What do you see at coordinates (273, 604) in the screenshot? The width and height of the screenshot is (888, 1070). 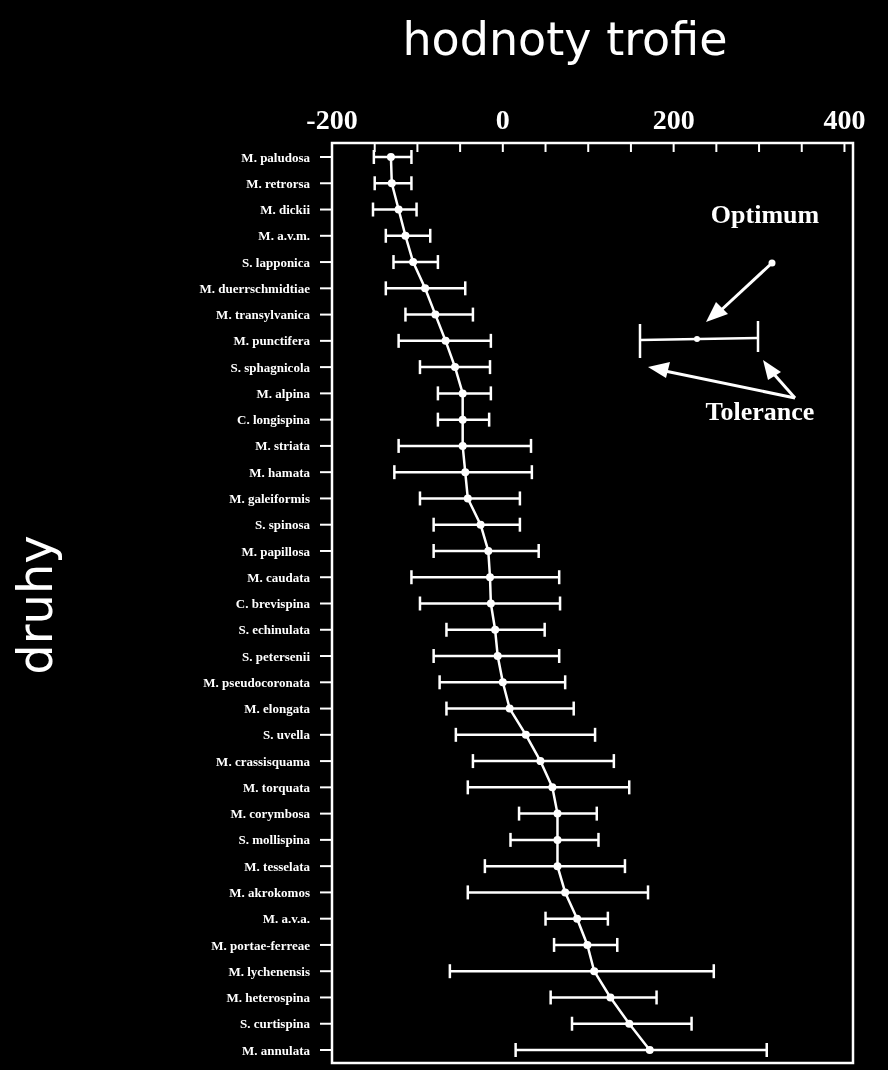 I see `y-tick-label: C. brevispina` at bounding box center [273, 604].